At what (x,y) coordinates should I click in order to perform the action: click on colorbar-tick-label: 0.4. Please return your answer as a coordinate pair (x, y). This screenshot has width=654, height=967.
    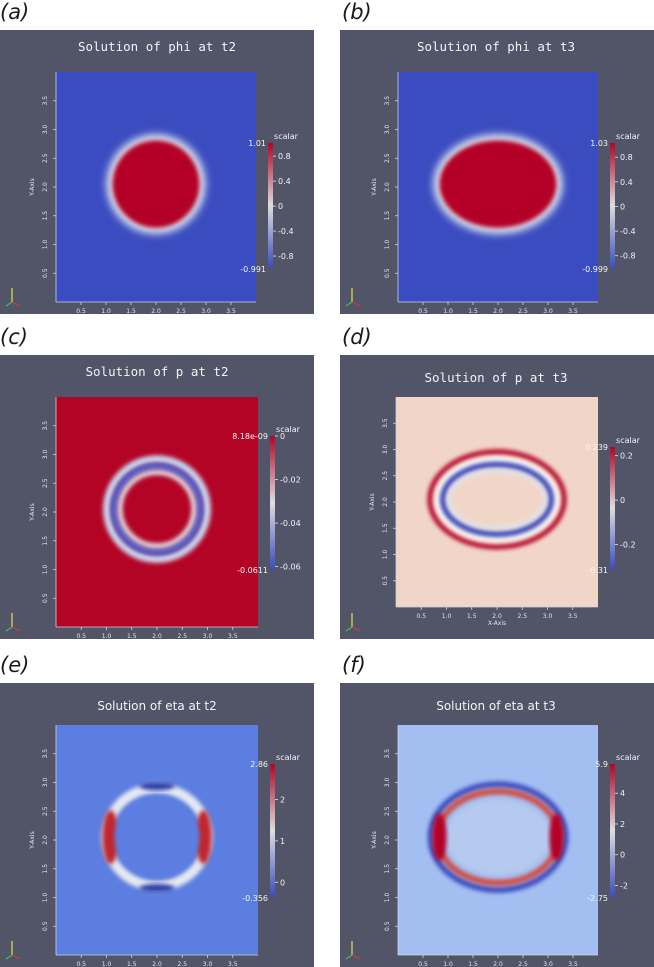
    Looking at the image, I should click on (284, 181).